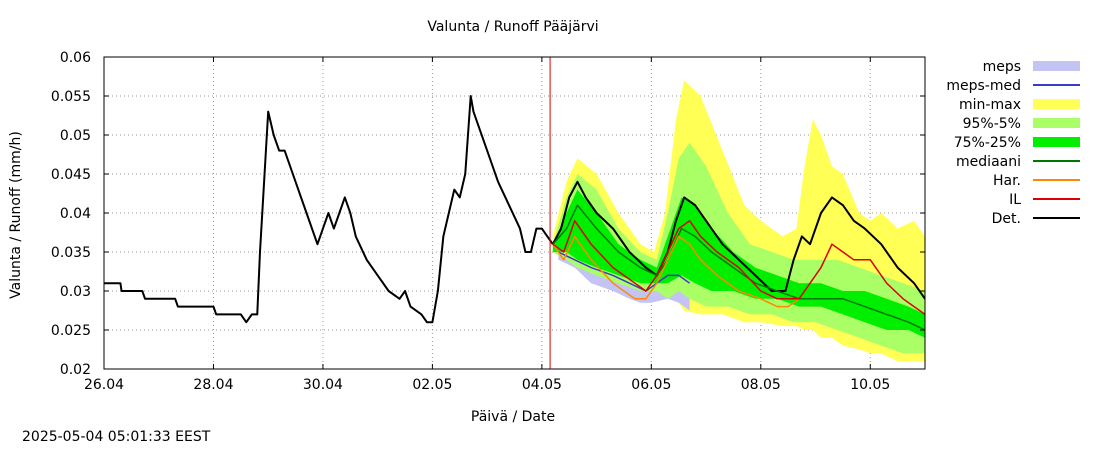 The width and height of the screenshot is (1100, 450). What do you see at coordinates (323, 385) in the screenshot?
I see `x-tick-label: 30.04` at bounding box center [323, 385].